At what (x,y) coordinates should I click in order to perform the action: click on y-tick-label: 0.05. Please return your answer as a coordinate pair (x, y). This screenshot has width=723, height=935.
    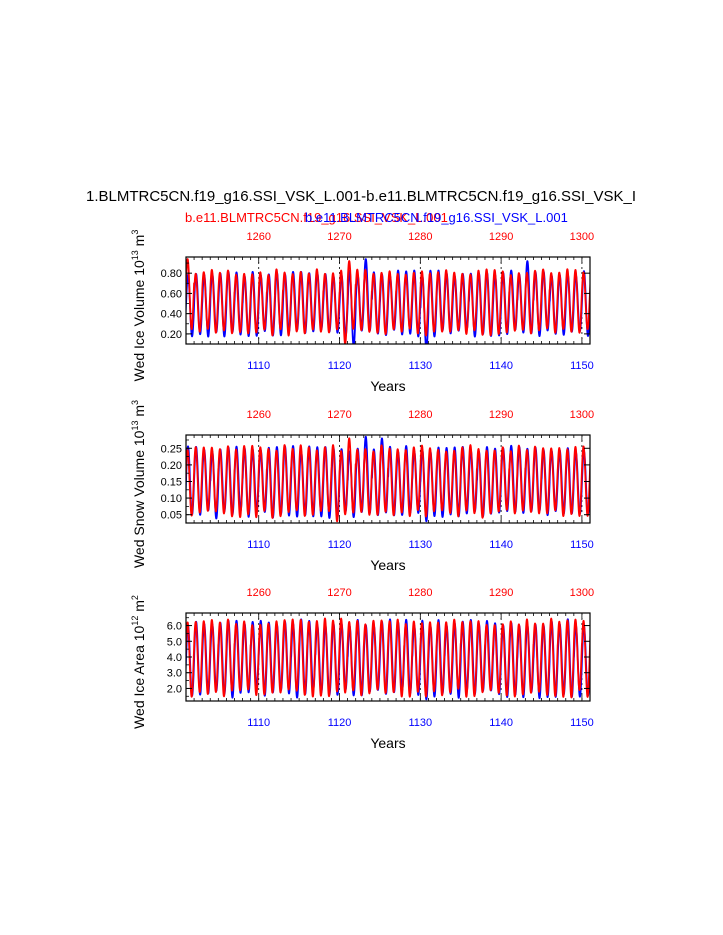
    Looking at the image, I should click on (171, 516).